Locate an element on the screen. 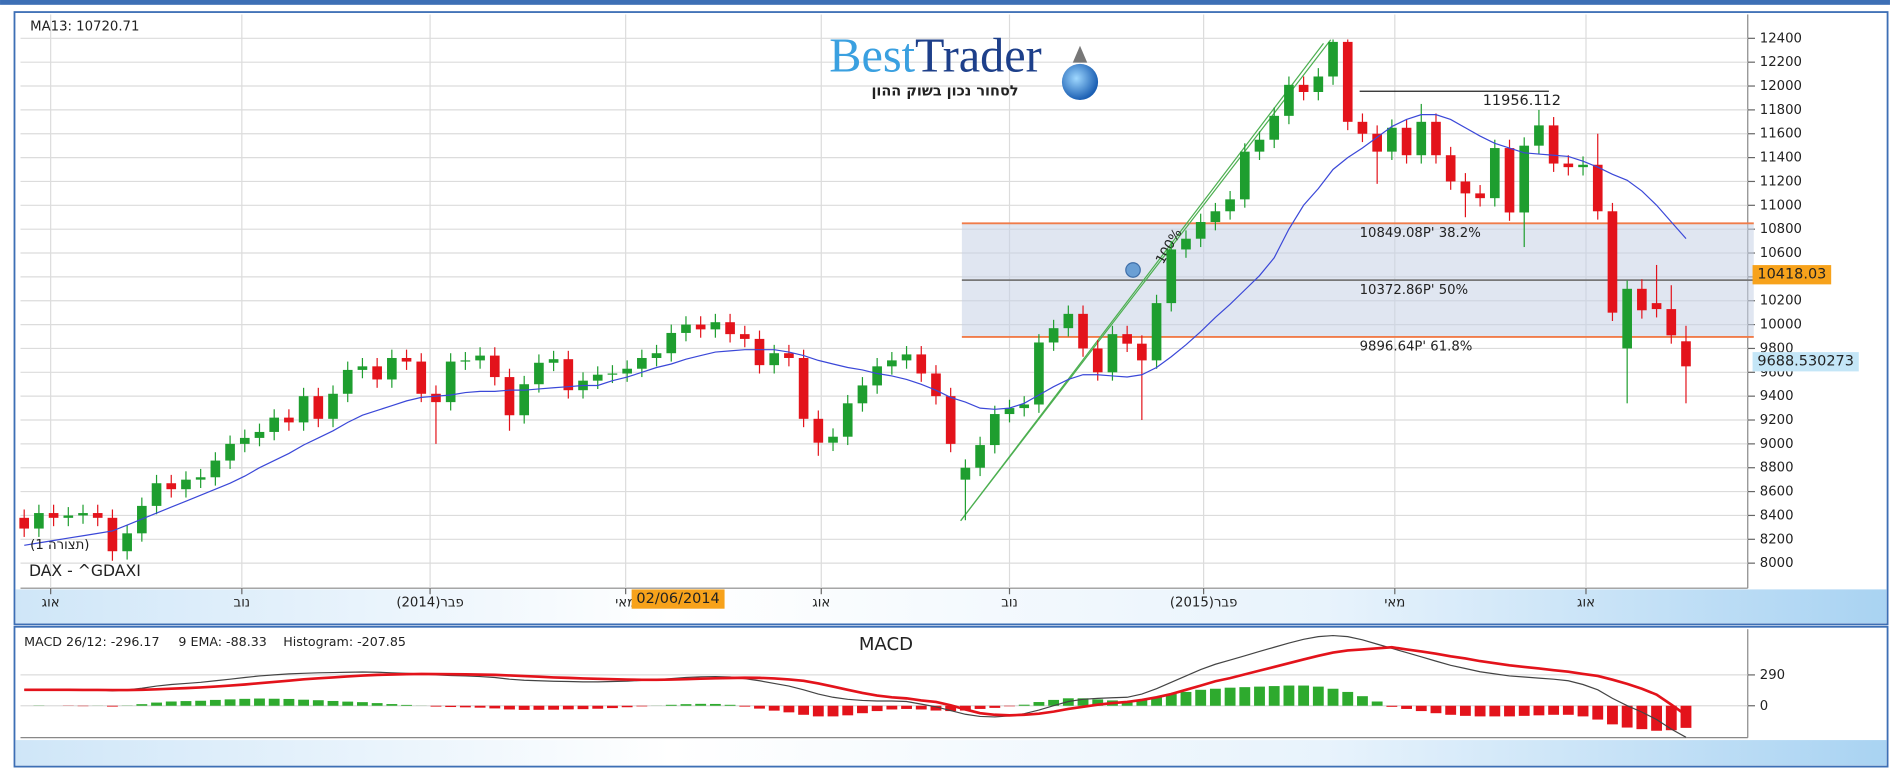 This screenshot has width=1890, height=773. y-tick-label: 12000 is located at coordinates (1781, 86).